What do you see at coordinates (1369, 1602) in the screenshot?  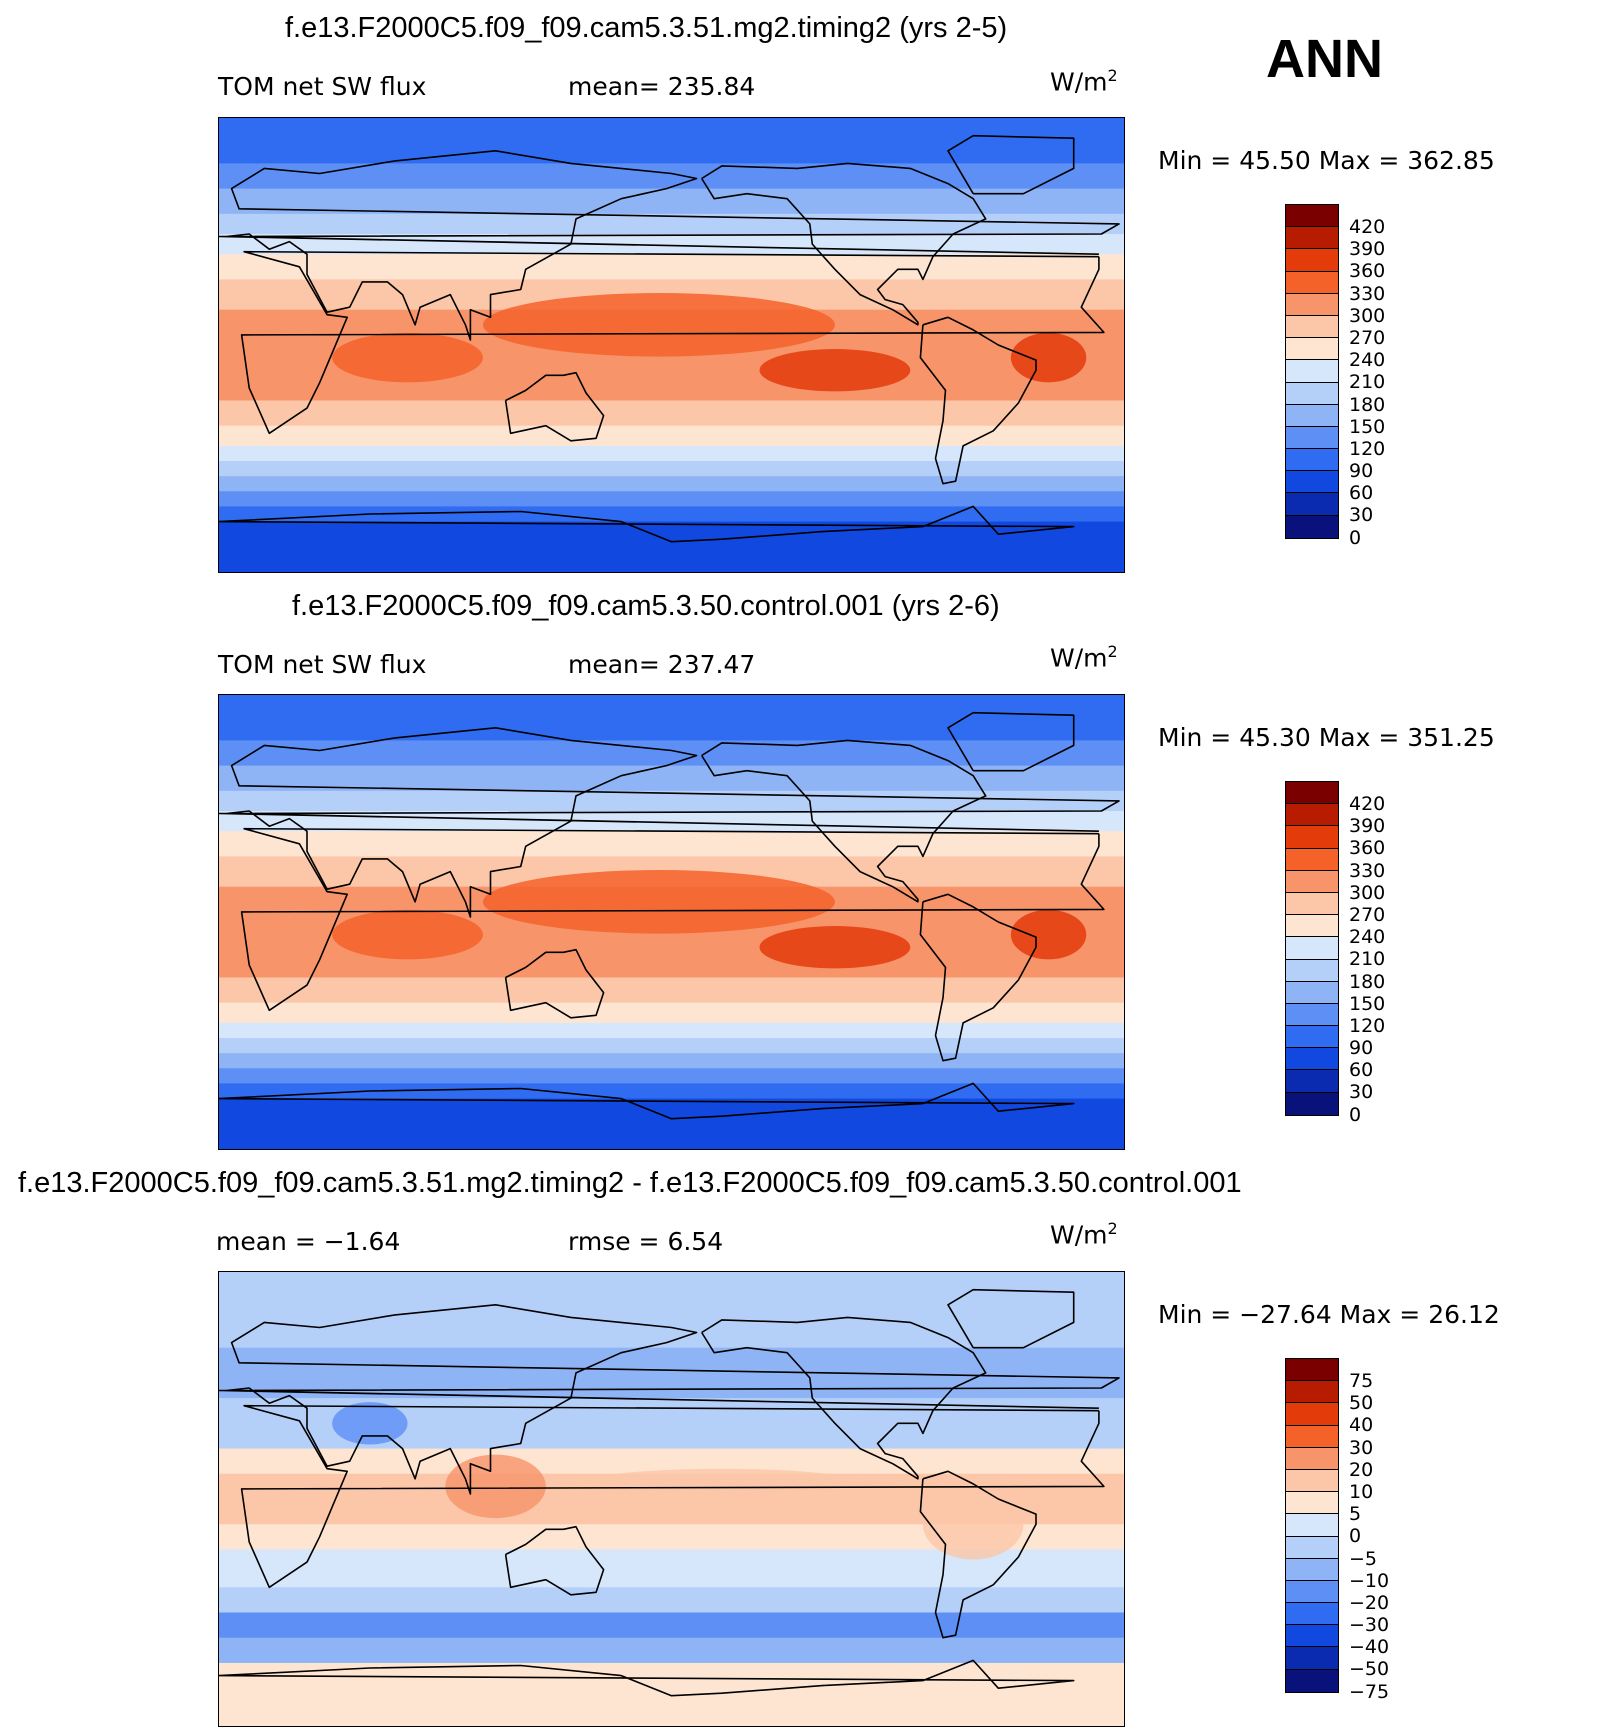 I see `colorbar-tick-label: −20` at bounding box center [1369, 1602].